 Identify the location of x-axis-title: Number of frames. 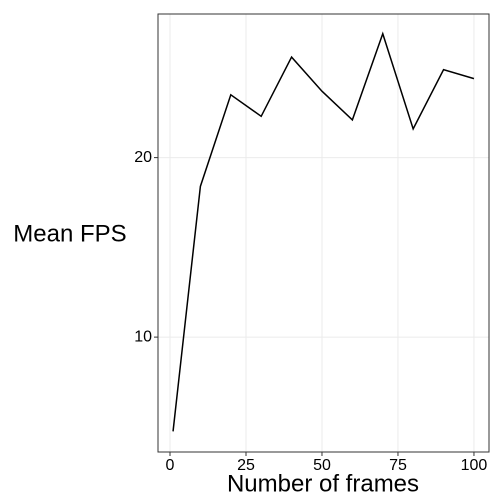
(323, 483).